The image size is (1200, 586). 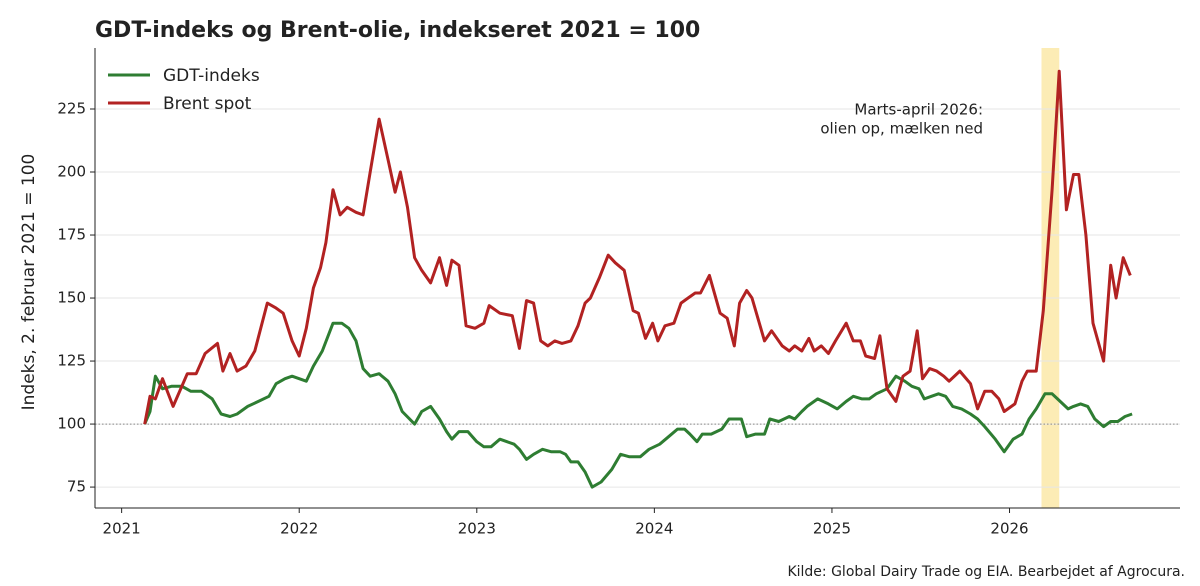 What do you see at coordinates (71, 361) in the screenshot?
I see `y-tick-label: 125` at bounding box center [71, 361].